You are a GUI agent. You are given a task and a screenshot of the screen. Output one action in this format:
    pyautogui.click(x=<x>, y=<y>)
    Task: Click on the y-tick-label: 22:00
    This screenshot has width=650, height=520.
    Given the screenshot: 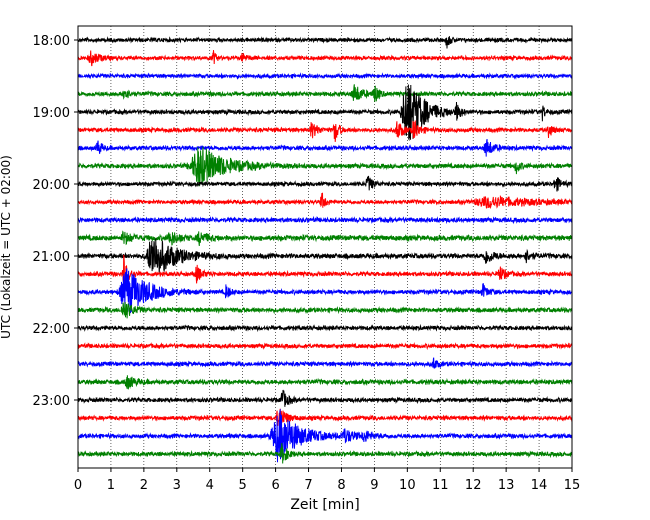 What is the action you would take?
    pyautogui.click(x=51, y=329)
    